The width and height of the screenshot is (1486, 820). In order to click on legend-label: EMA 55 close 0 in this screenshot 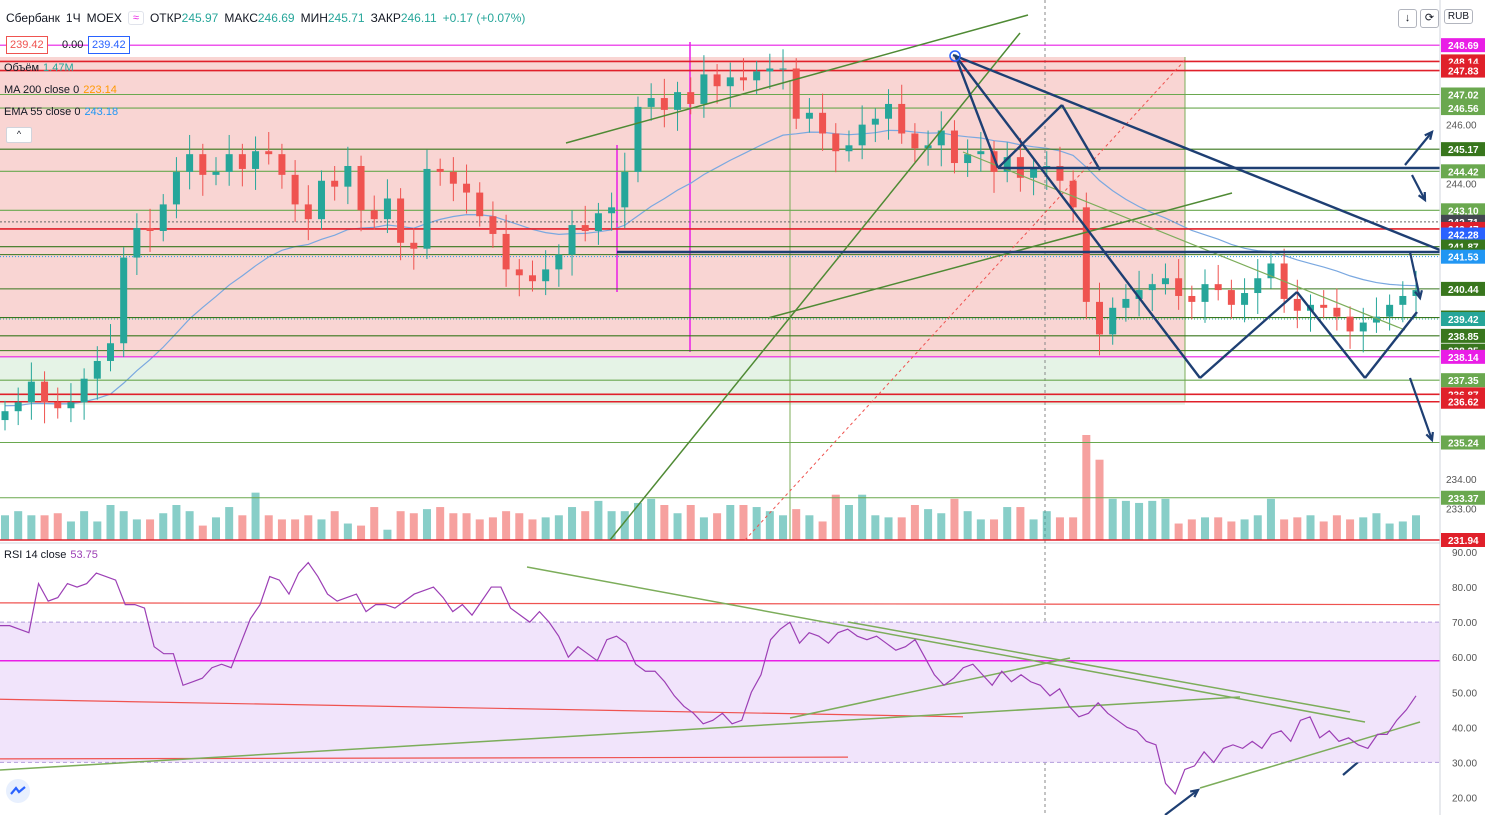, I will do `click(42, 112)`.